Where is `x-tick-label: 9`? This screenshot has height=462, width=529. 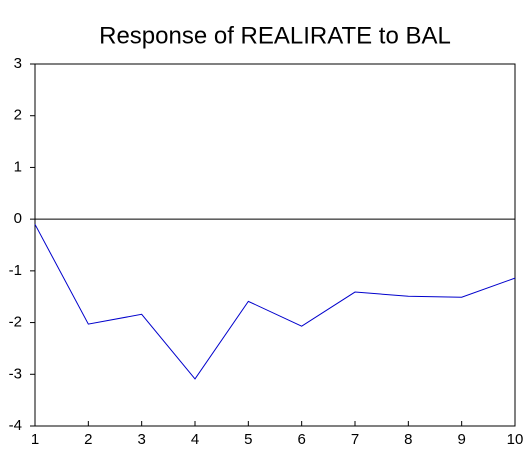 x-tick-label: 9 is located at coordinates (461, 439).